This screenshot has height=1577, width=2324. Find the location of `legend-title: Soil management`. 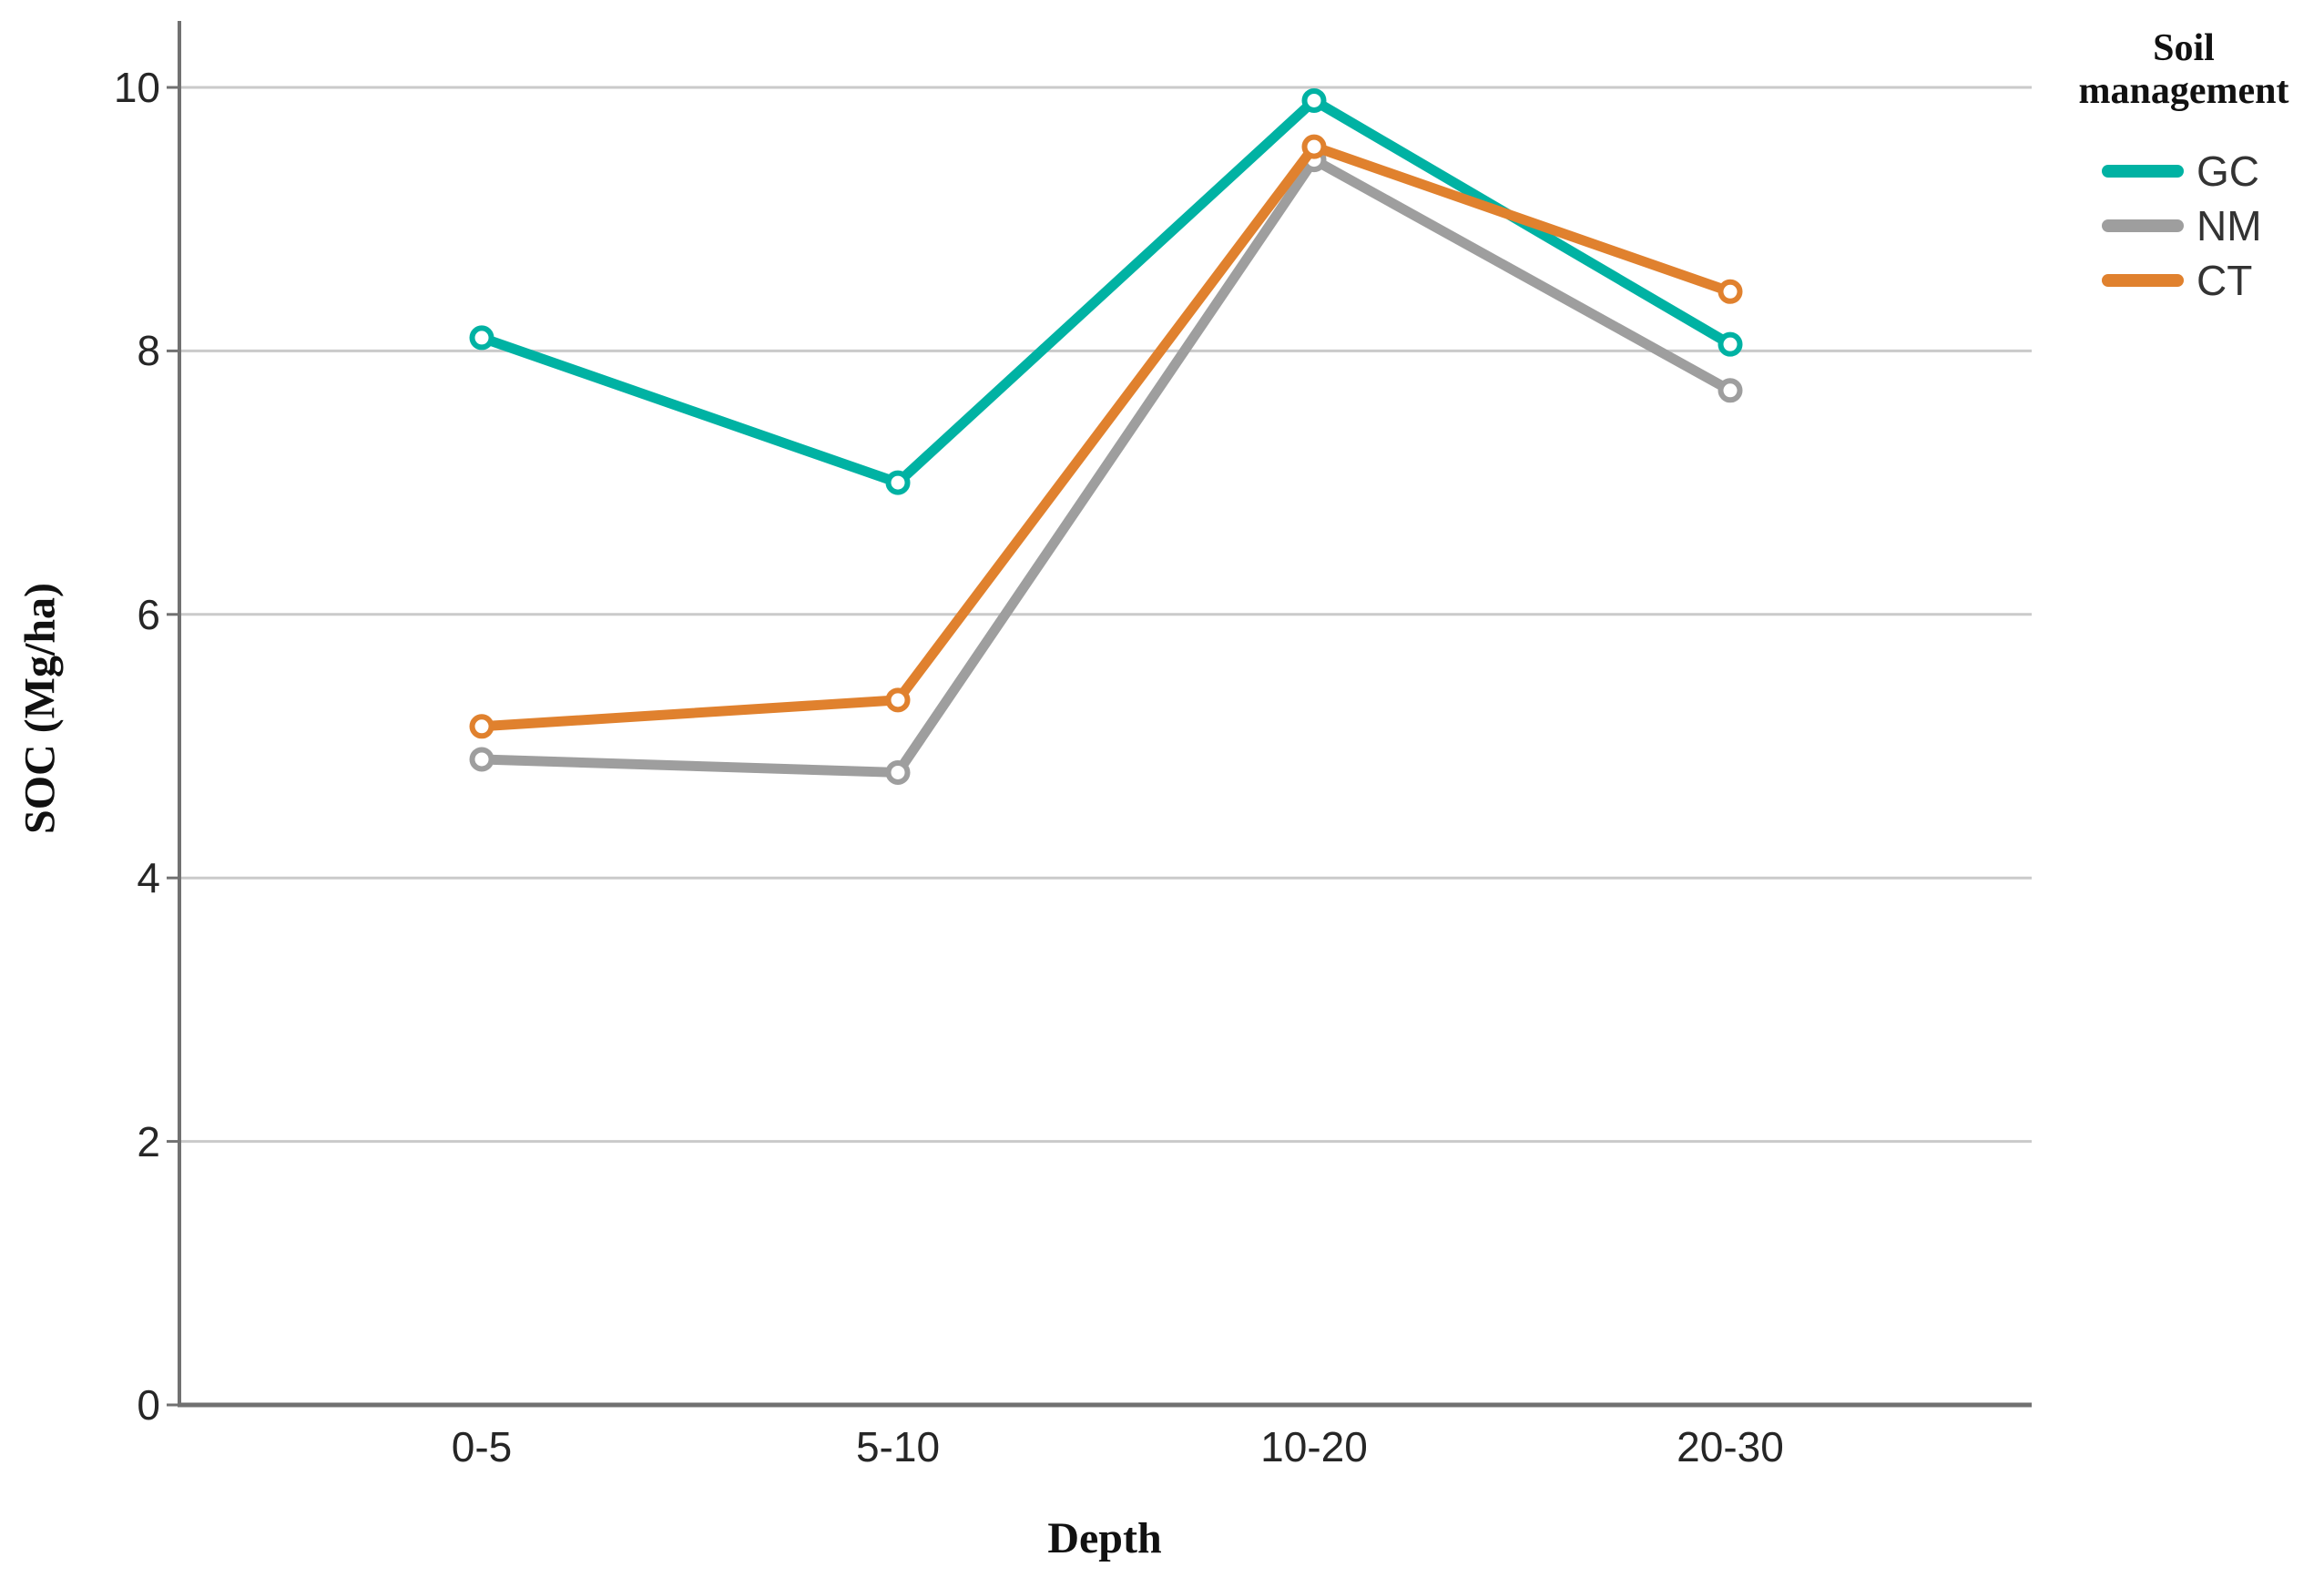

legend-title: Soil management is located at coordinates (2183, 69).